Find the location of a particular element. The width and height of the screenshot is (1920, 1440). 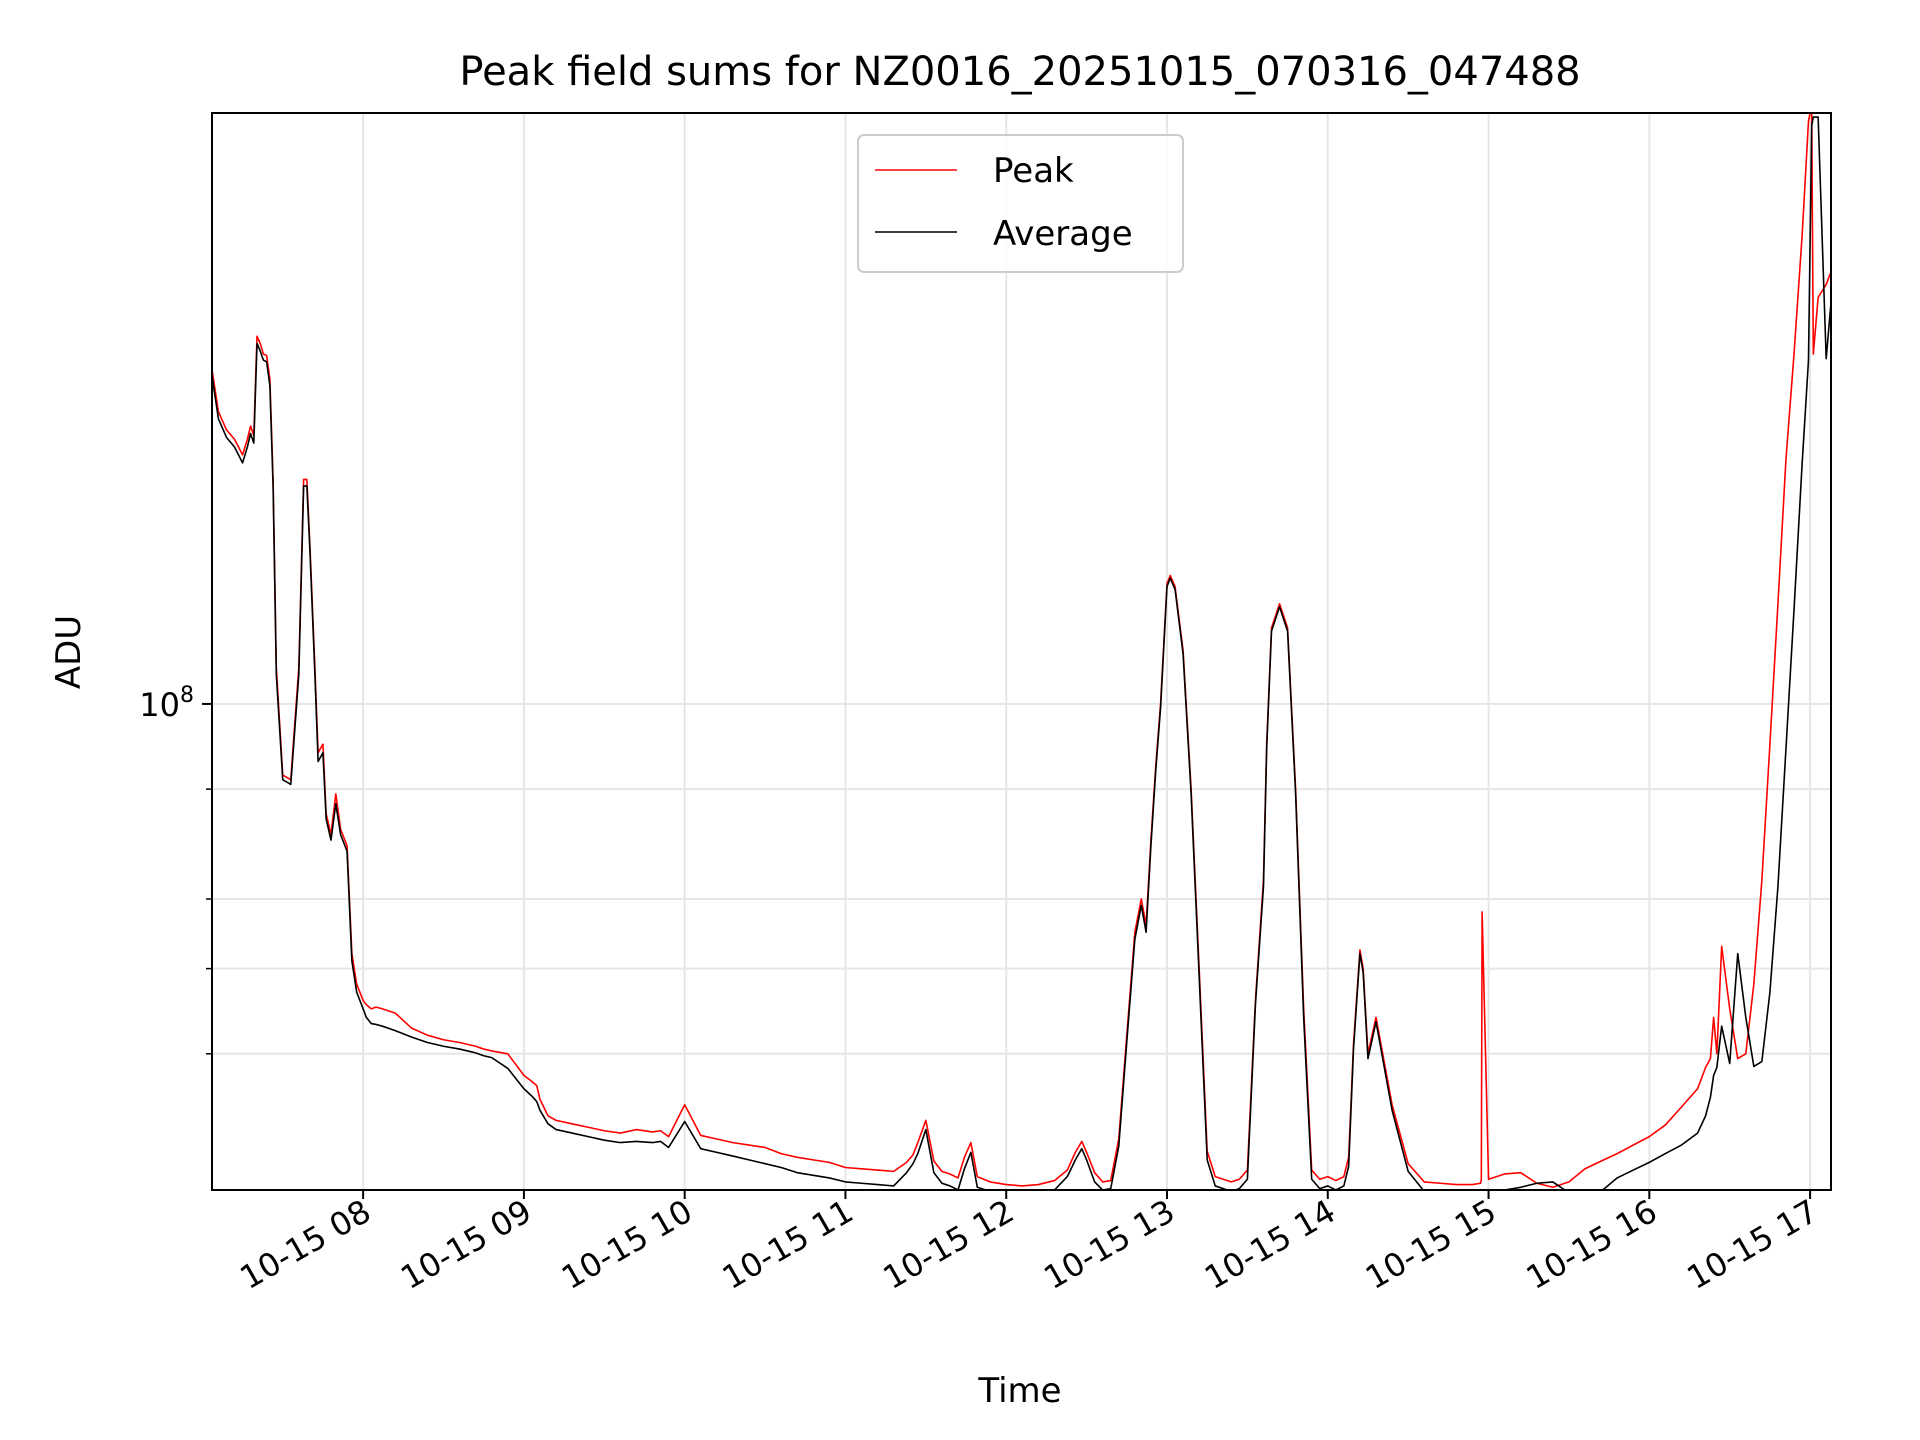

legend: Peak Average is located at coordinates (1020, 203).